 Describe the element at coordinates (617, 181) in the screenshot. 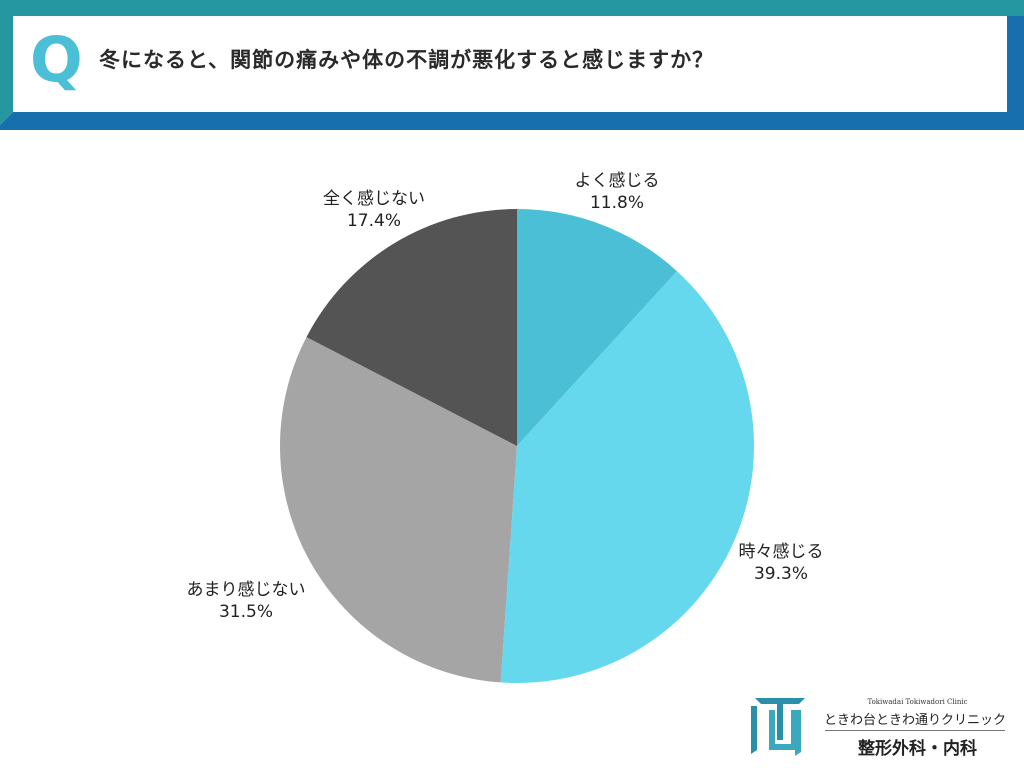

I see `label-often-name: よく感じる` at that location.